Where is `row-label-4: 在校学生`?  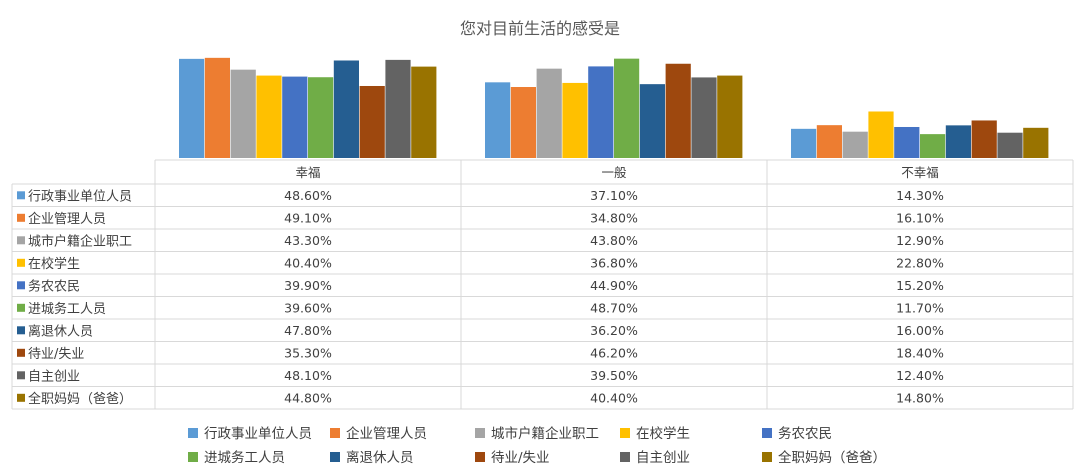
row-label-4: 在校学生 is located at coordinates (54, 264).